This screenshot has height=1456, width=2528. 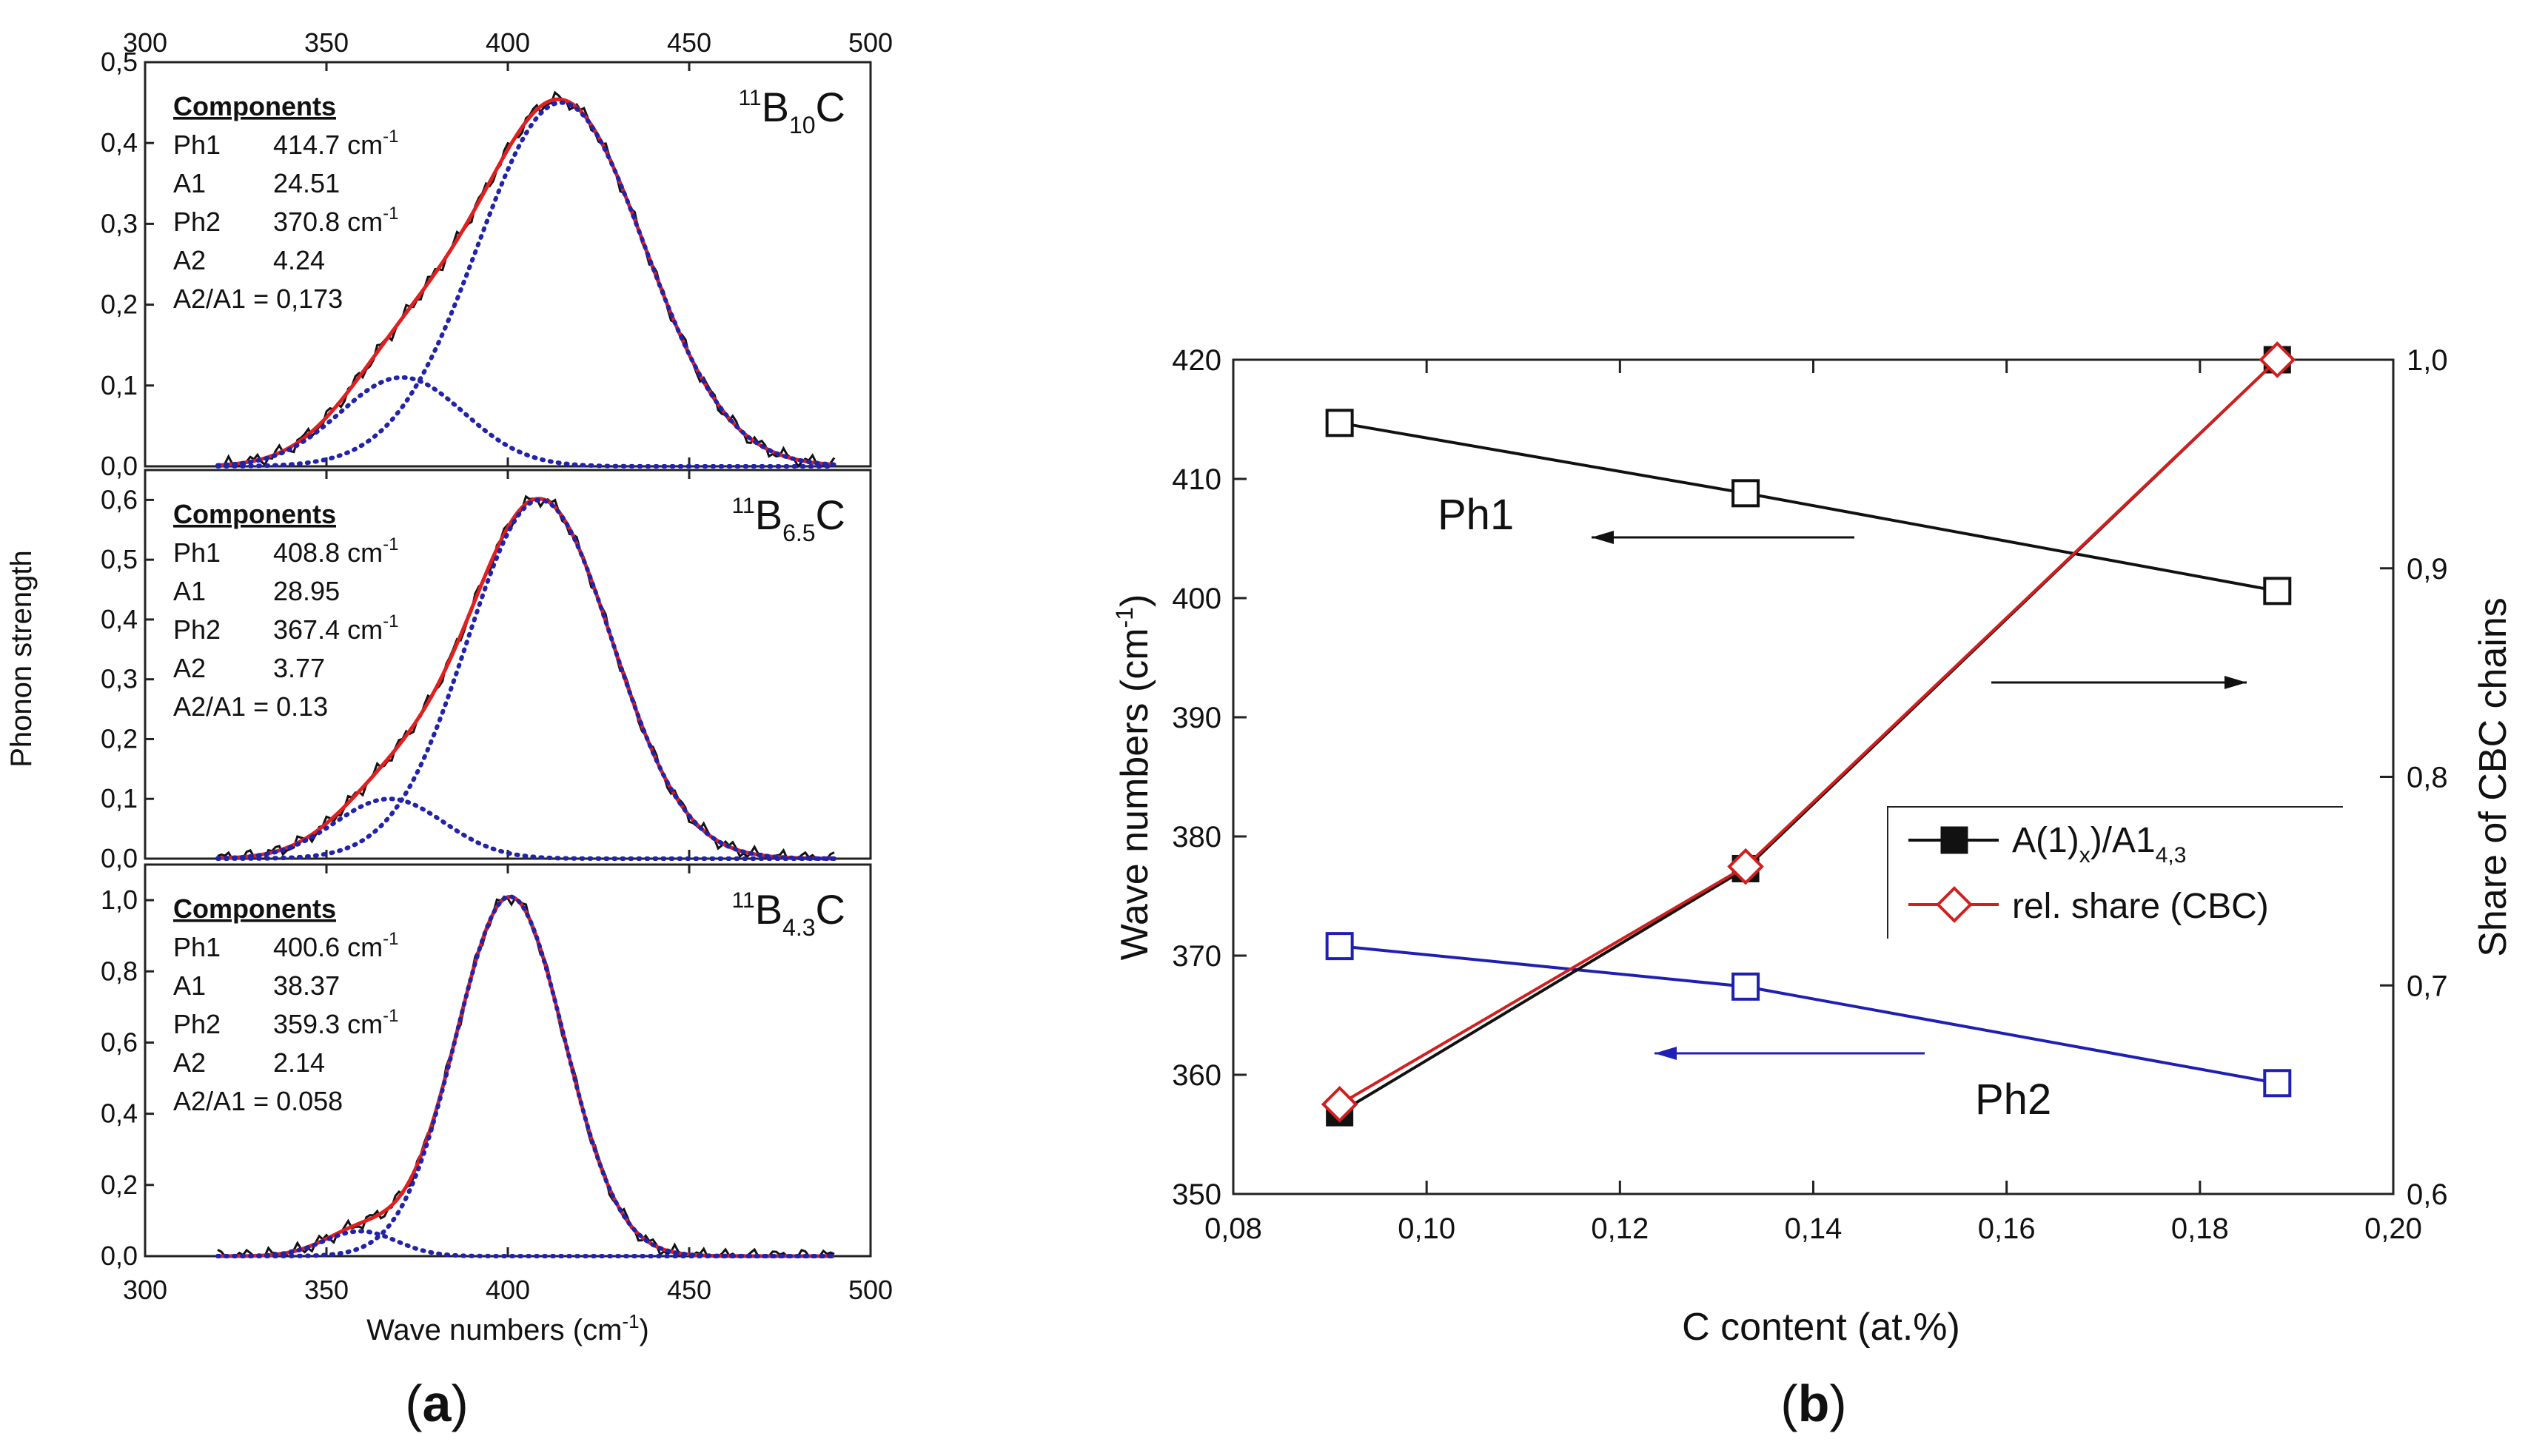 What do you see at coordinates (2123, 840) in the screenshot?
I see `legend-mid: )/A1` at bounding box center [2123, 840].